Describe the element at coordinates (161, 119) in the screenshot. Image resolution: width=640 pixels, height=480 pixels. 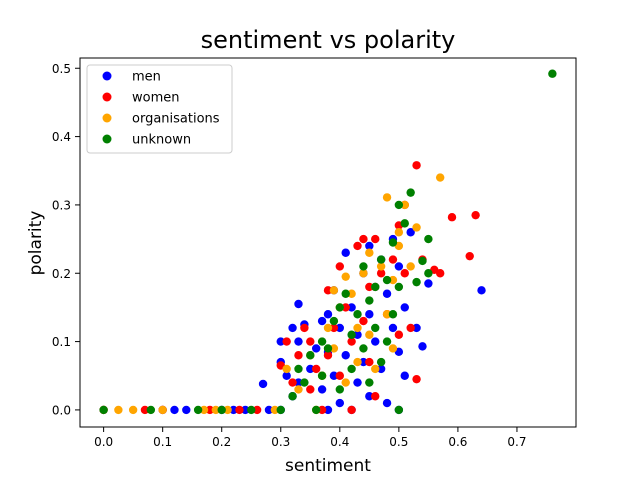
I see `legend-item-organisations: organisations` at that location.